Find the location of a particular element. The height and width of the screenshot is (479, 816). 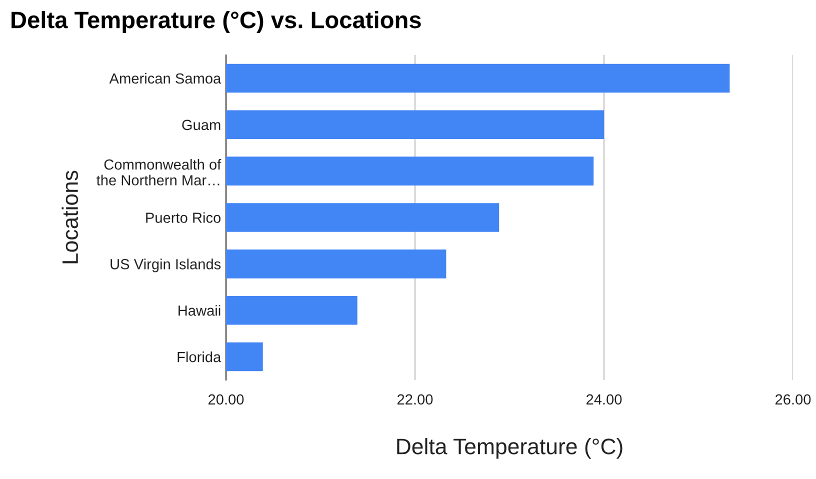

y-tick-label: Florida is located at coordinates (200, 357).